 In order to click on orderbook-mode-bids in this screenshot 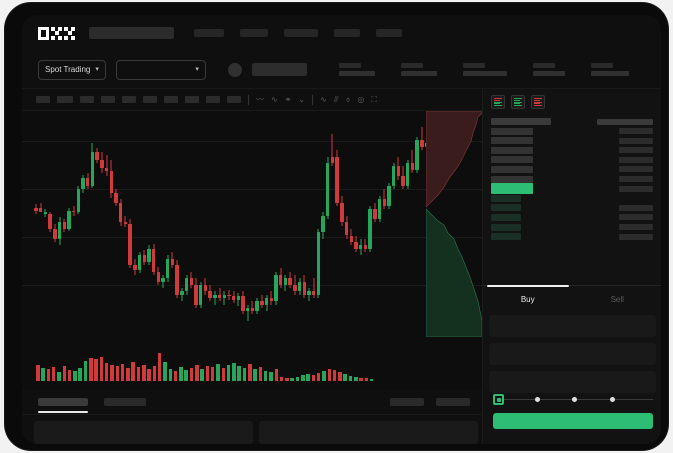, I will do `click(518, 102)`.